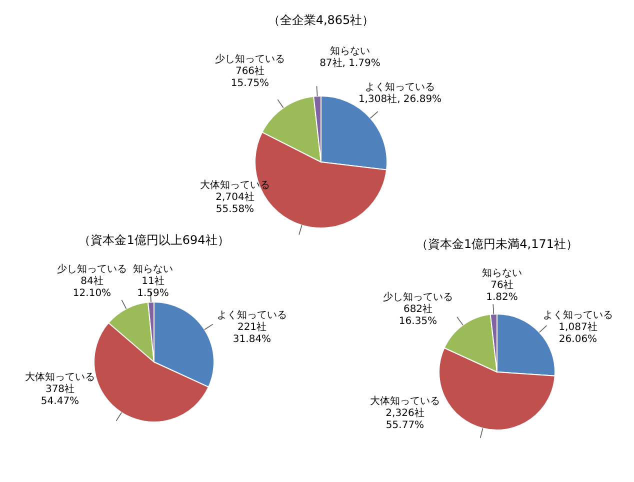 The image size is (634, 482). Describe the element at coordinates (497, 244) in the screenshot. I see `chart-title: （資本金1億円未満4,171社）` at that location.